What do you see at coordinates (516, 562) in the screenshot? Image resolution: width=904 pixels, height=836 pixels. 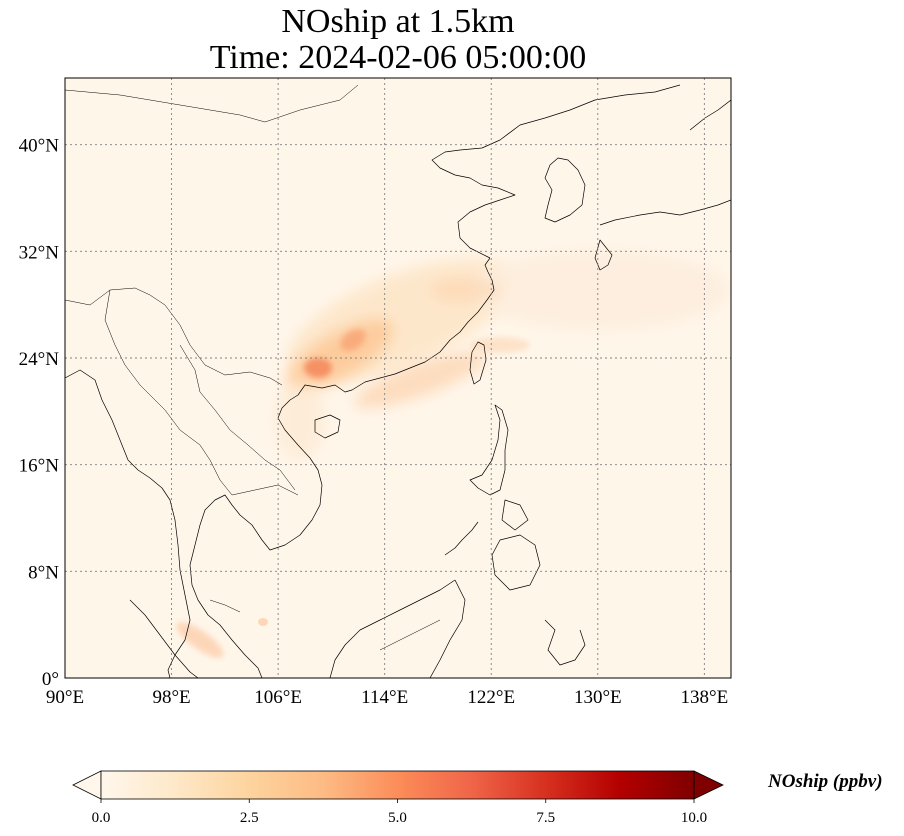 I see `coastline-mindanao` at bounding box center [516, 562].